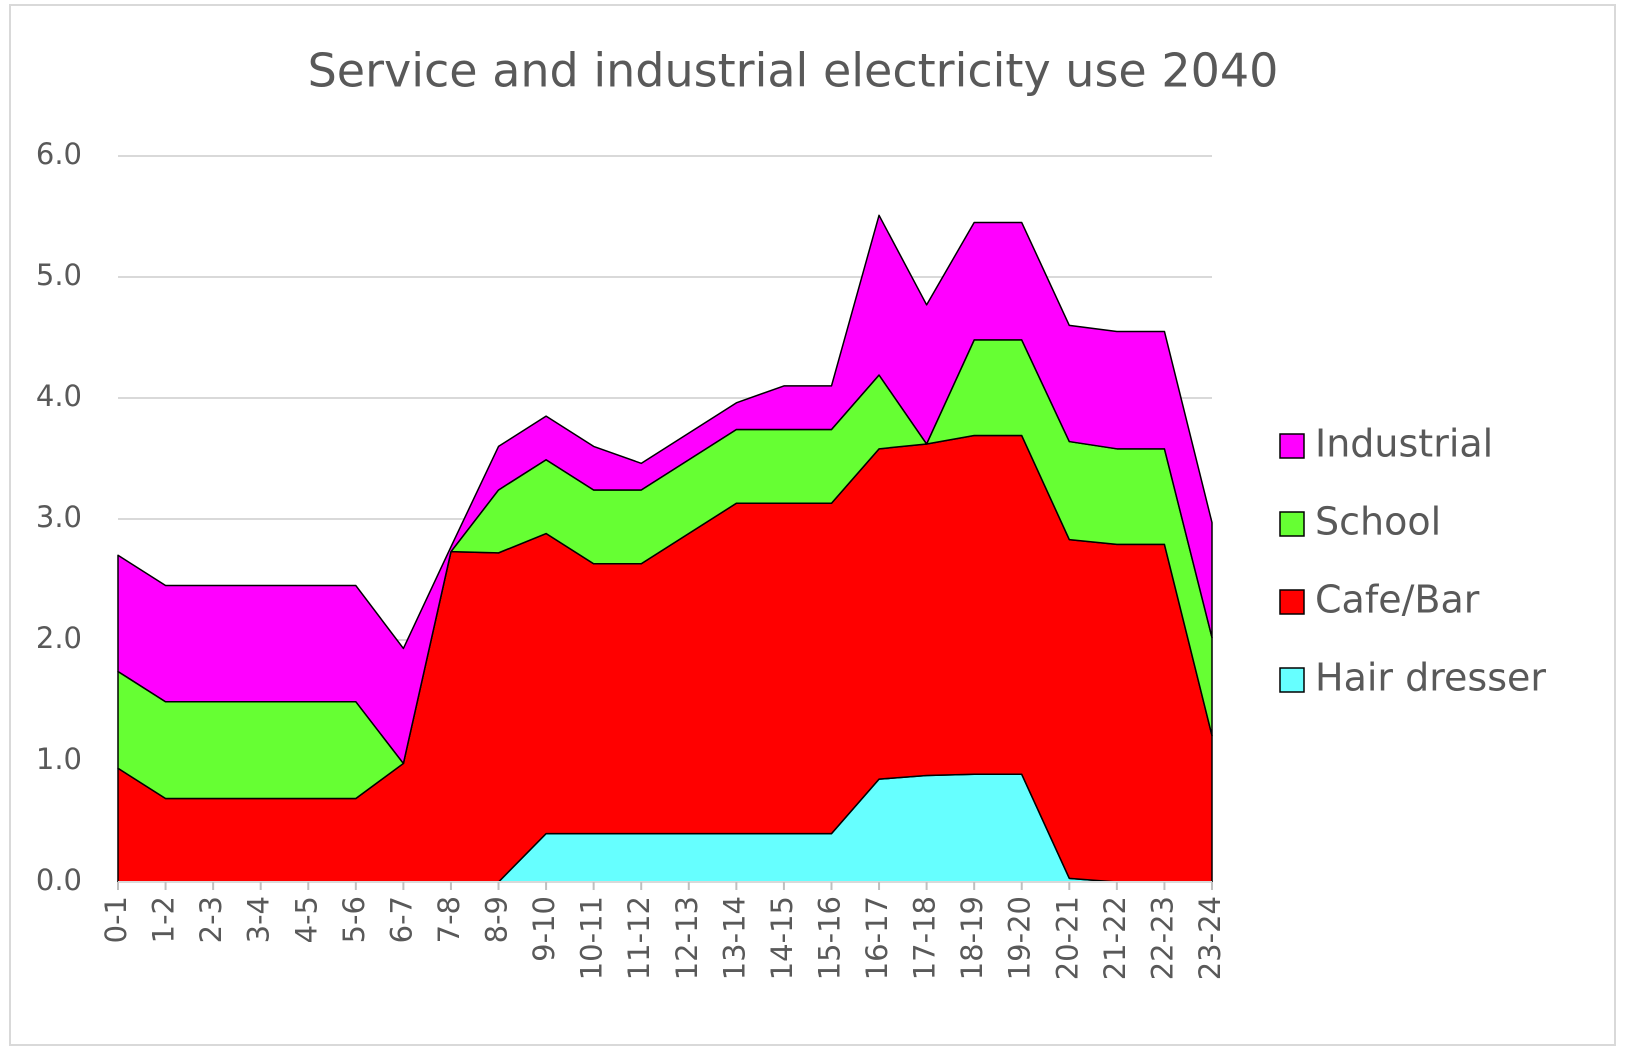  Describe the element at coordinates (639, 938) in the screenshot. I see `x-tick-label: 11-12` at that location.